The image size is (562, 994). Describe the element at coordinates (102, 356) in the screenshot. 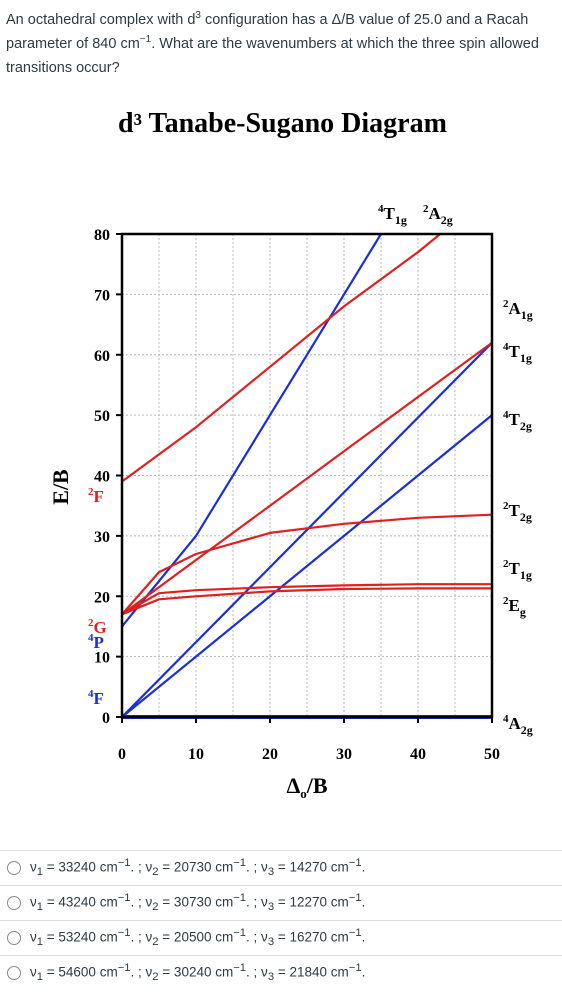

I see `y-tick-label: 60` at that location.